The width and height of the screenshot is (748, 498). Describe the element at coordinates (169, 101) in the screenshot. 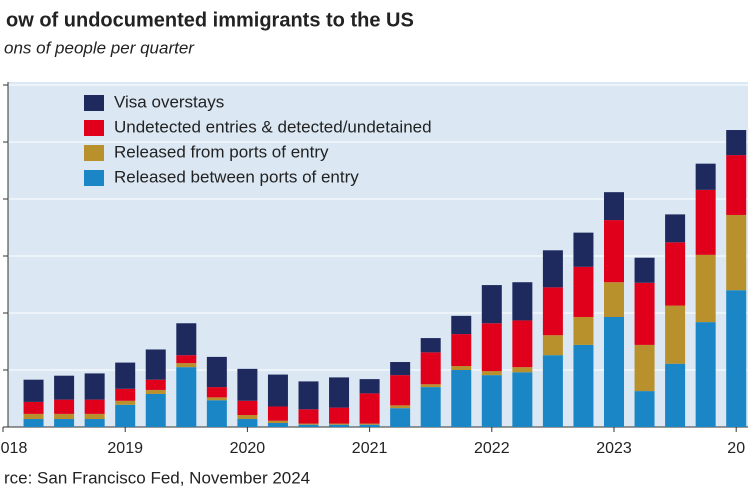

I see `legend-label: Visa overstays` at that location.